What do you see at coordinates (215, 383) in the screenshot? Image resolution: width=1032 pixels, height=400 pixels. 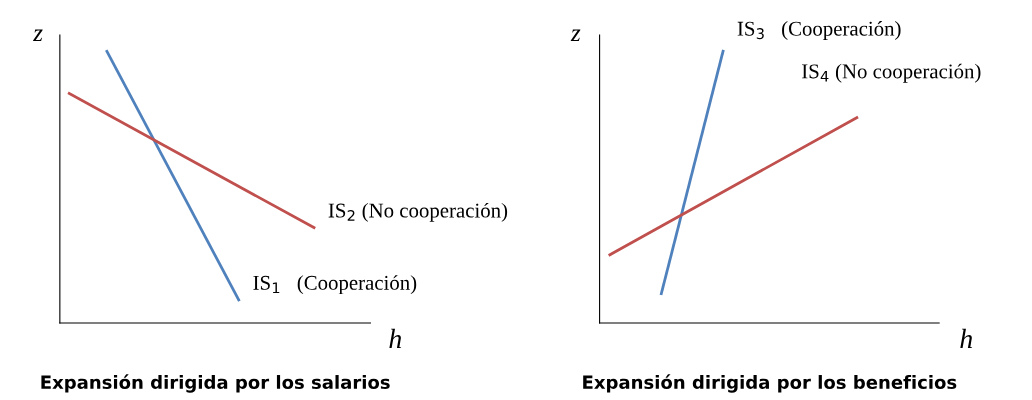 I see `text: Expansión dirigida por los salarios` at bounding box center [215, 383].